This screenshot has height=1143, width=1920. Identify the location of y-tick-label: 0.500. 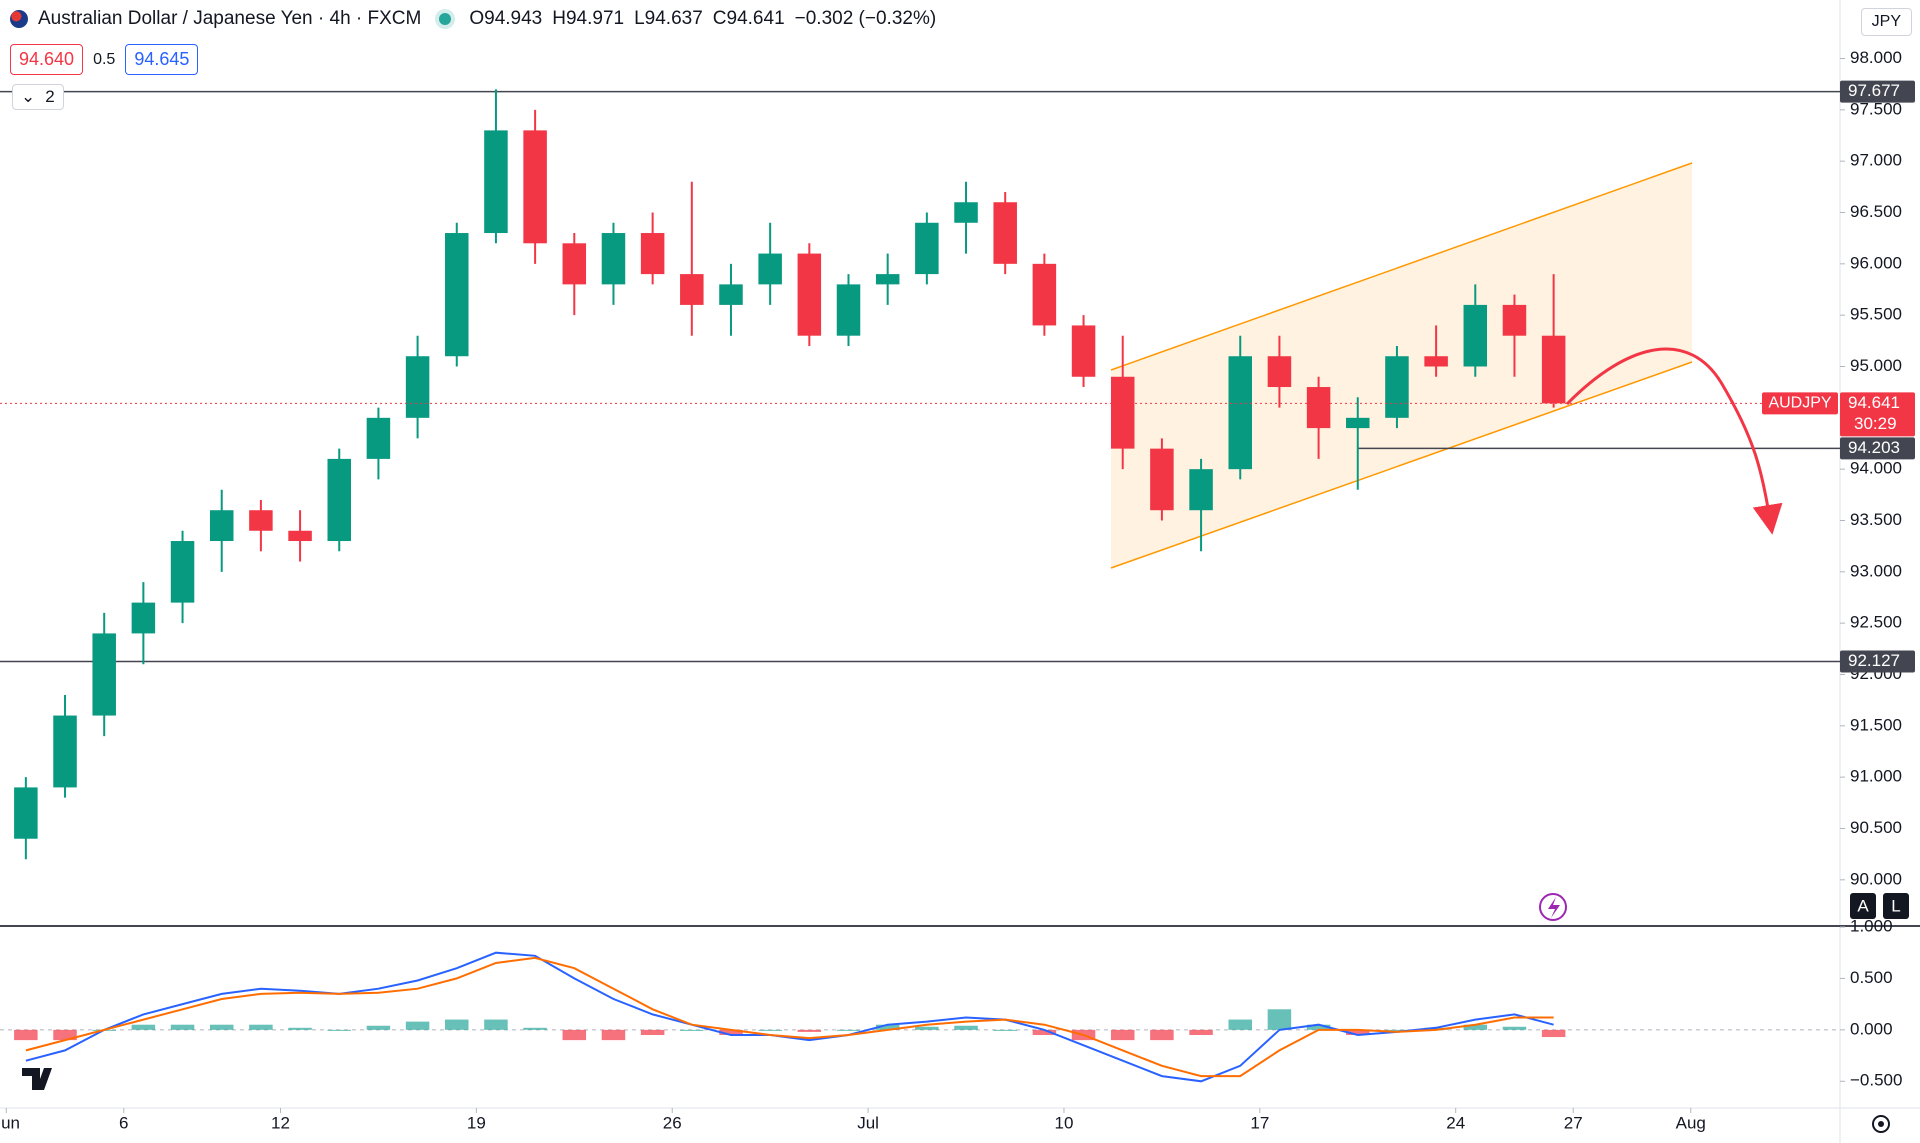
(1871, 977).